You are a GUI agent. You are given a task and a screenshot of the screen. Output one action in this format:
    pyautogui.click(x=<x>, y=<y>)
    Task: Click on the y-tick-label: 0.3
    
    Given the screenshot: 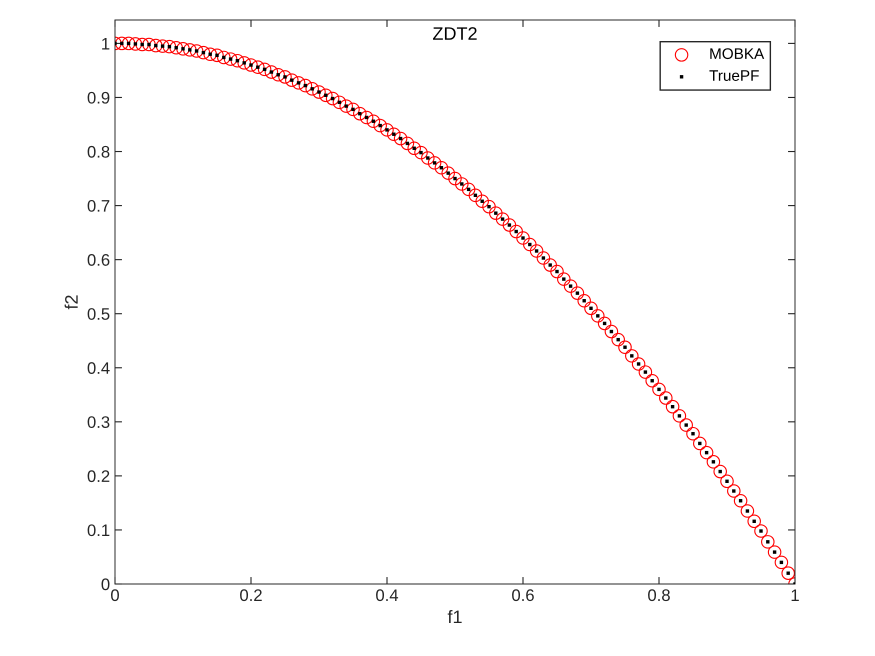 What is the action you would take?
    pyautogui.click(x=99, y=422)
    